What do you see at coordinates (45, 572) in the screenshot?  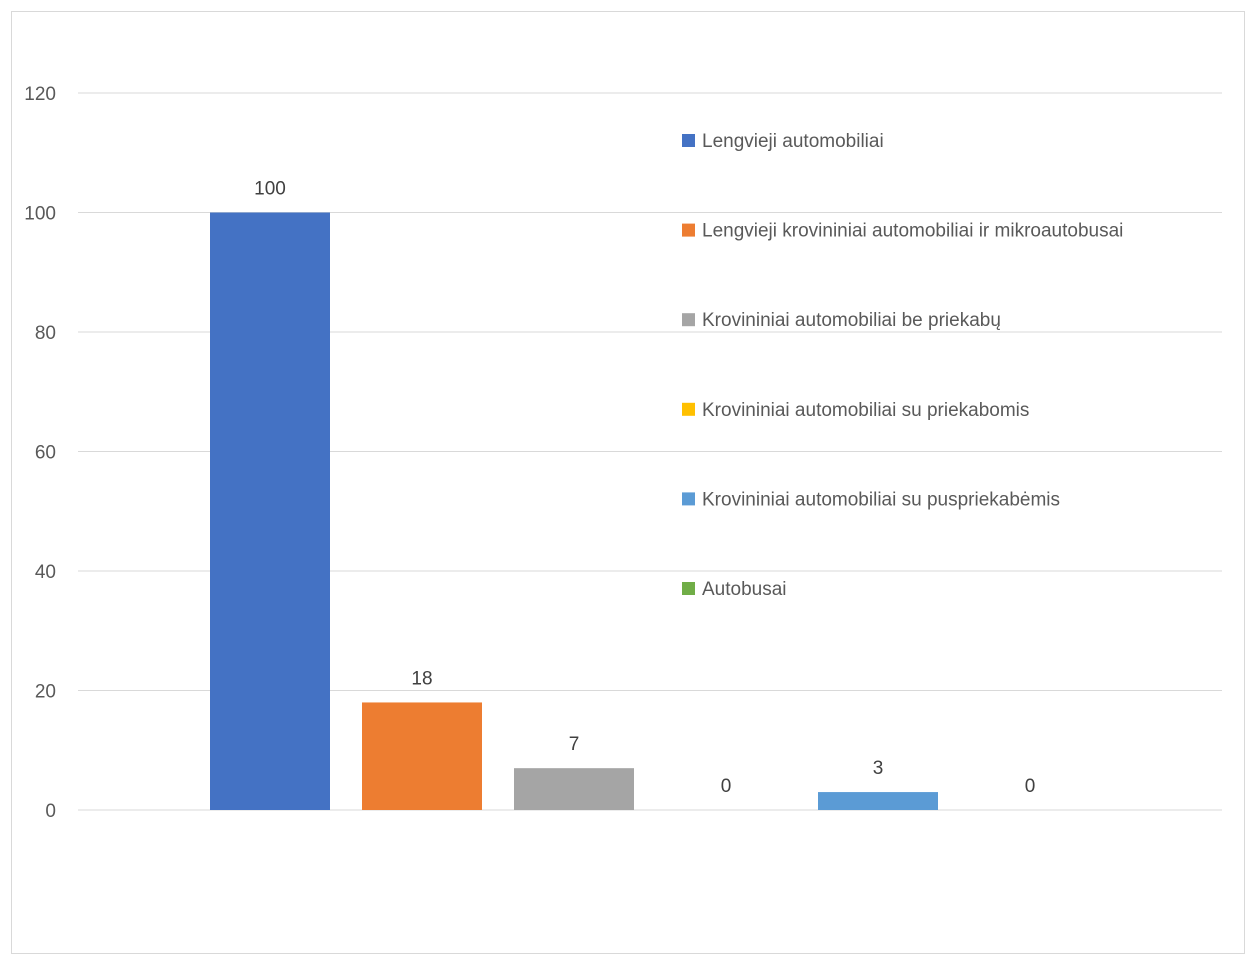 I see `y-tick-label-40: 40` at bounding box center [45, 572].